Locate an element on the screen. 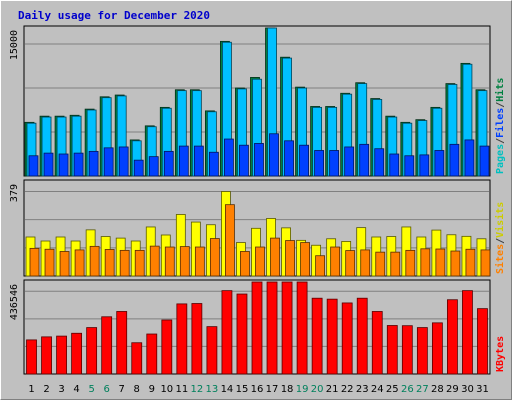 This screenshot has height=400, width=512. traffic-legend: Pages/Files/Hits is located at coordinates (500, 126).